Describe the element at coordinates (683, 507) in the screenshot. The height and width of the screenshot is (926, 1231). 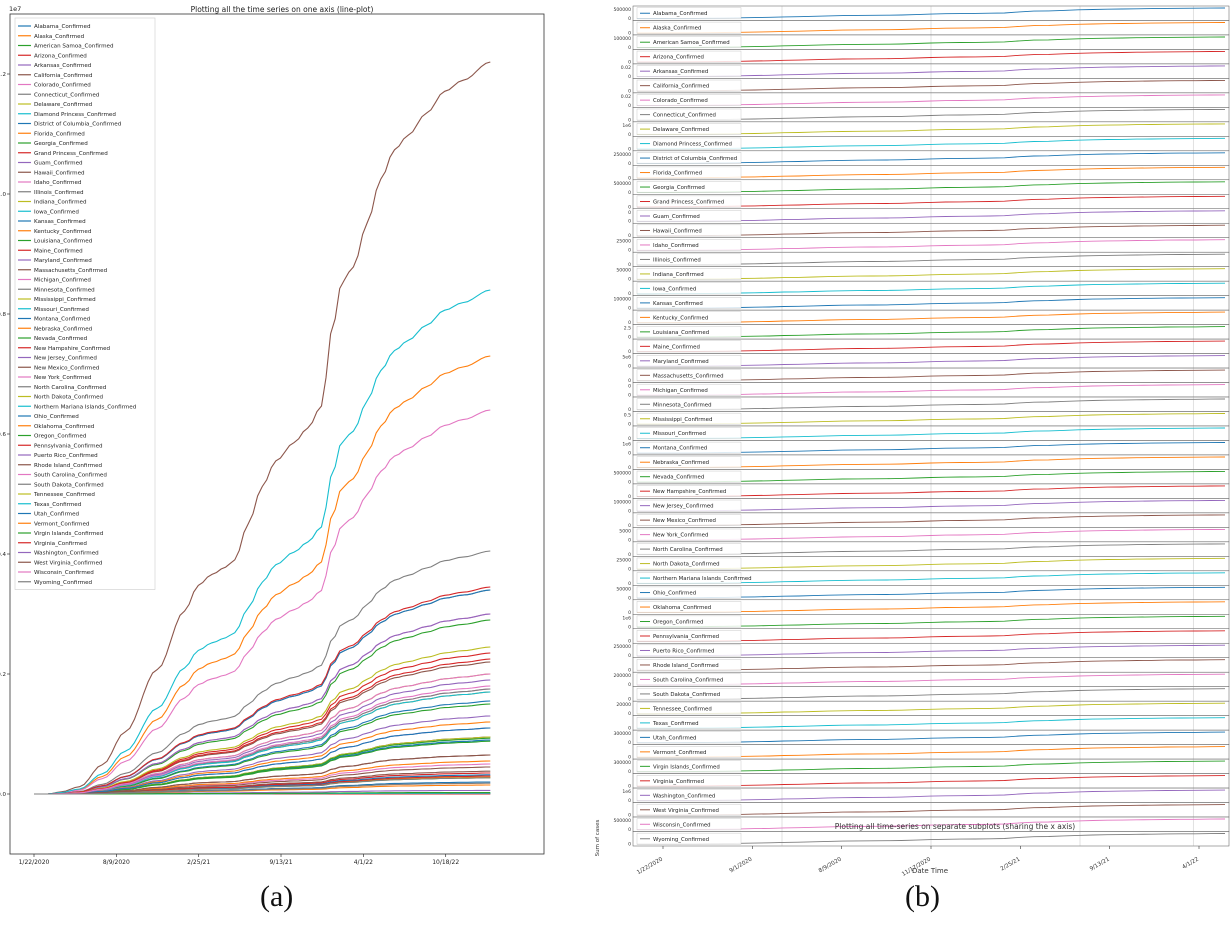
I see `subplot-legend-label: New Jersey_Confirmed` at that location.